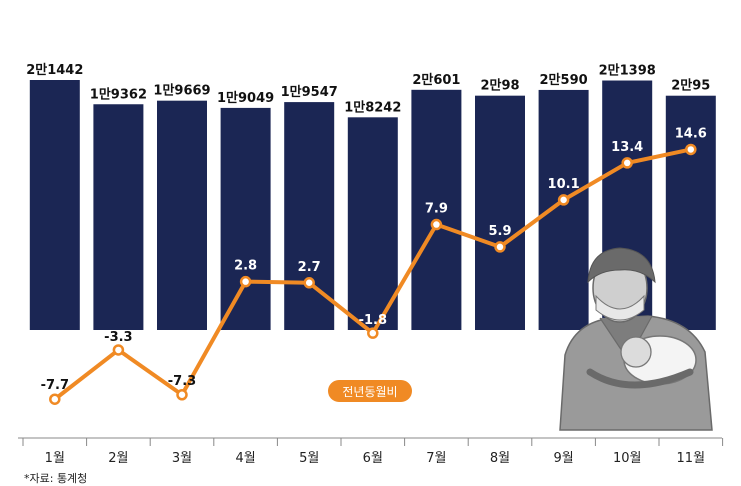 The width and height of the screenshot is (741, 486). What do you see at coordinates (436, 458) in the screenshot?
I see `x-tick-label: 7월` at bounding box center [436, 458].